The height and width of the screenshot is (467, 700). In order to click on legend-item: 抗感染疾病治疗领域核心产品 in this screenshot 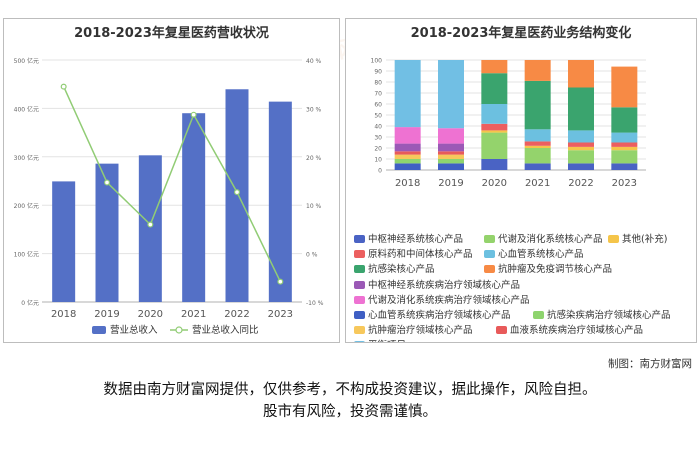, I will do `click(602, 314)`.